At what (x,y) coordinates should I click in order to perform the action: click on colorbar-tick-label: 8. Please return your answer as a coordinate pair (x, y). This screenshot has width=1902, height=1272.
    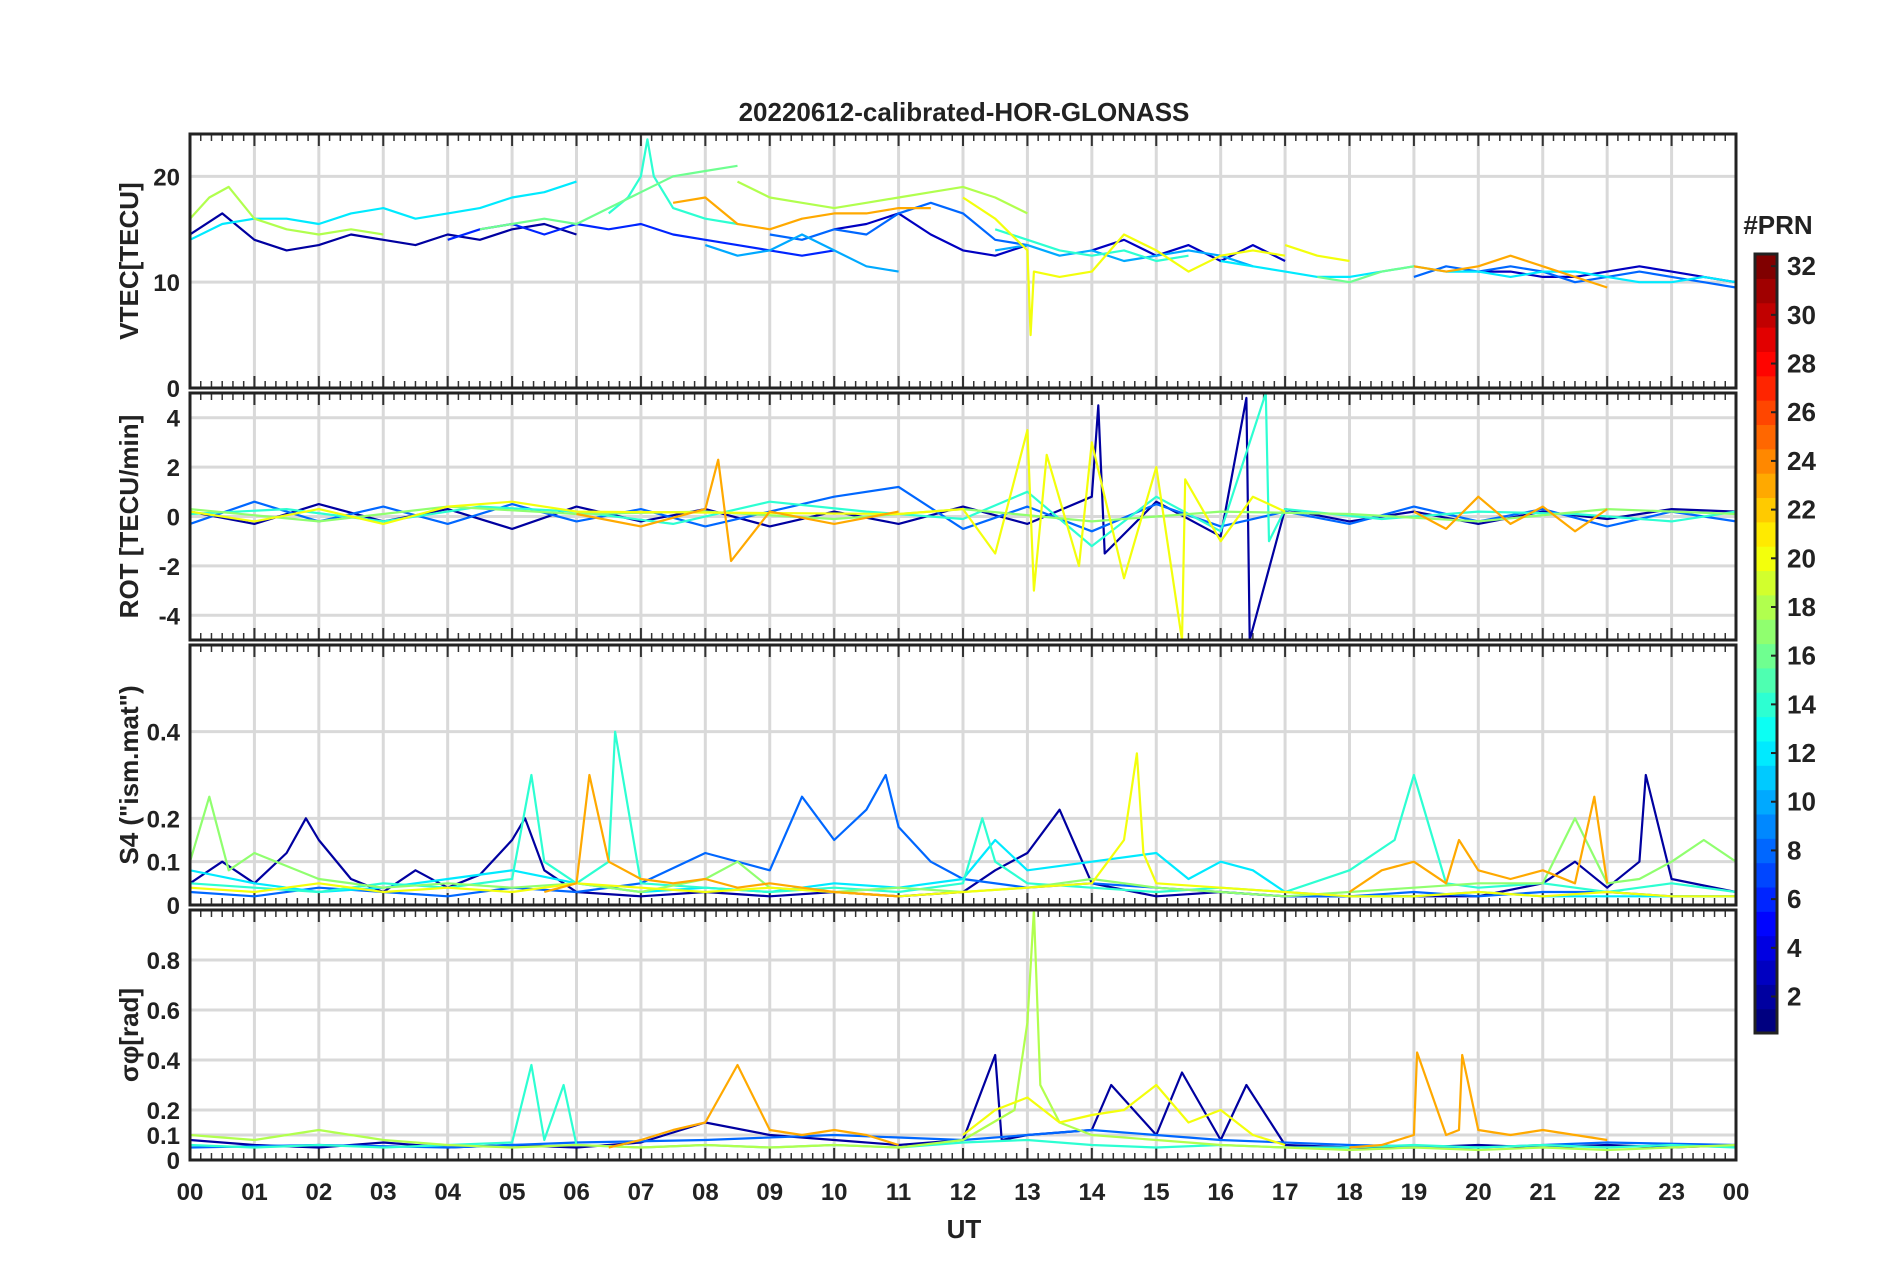
    Looking at the image, I should click on (1794, 850).